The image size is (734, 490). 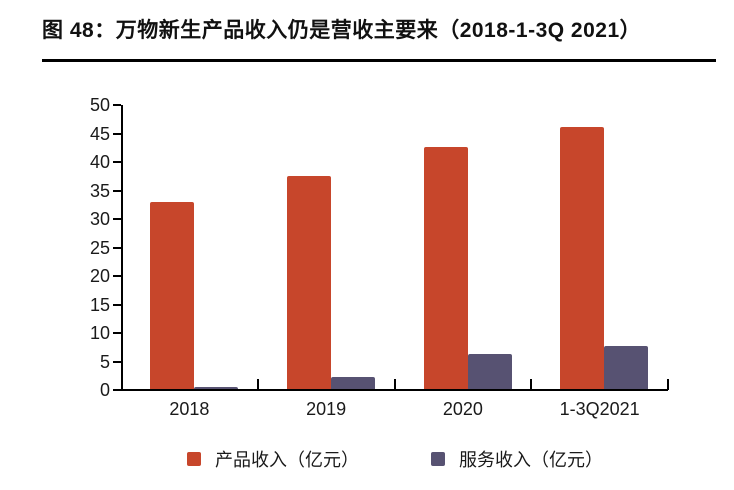 What do you see at coordinates (395, 459) in the screenshot?
I see `chart-legend: 产品收入（亿元） 服务收入（亿元）` at bounding box center [395, 459].